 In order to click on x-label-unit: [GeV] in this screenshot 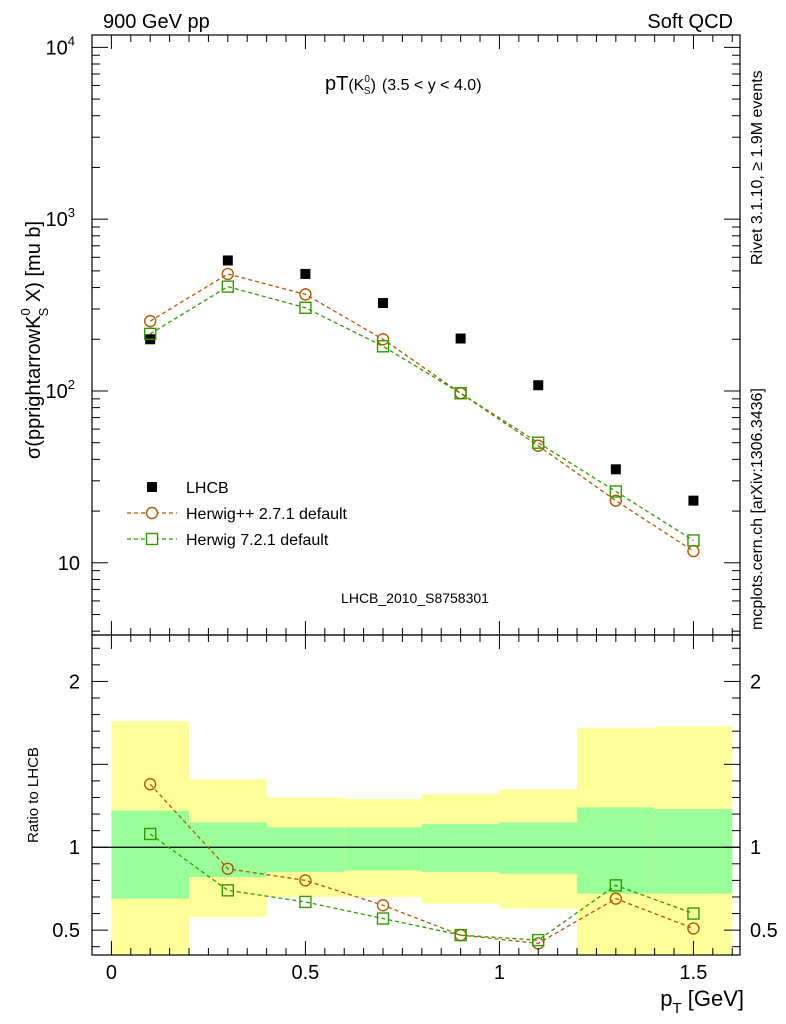, I will do `click(713, 998)`.